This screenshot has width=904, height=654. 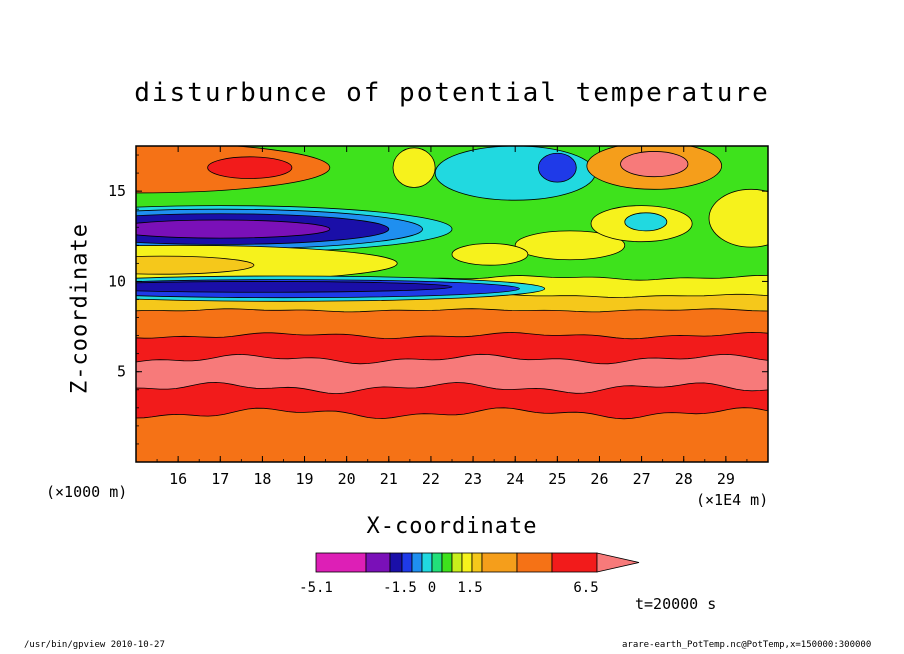 I want to click on x-axis-label: X-coordinate, so click(x=452, y=526).